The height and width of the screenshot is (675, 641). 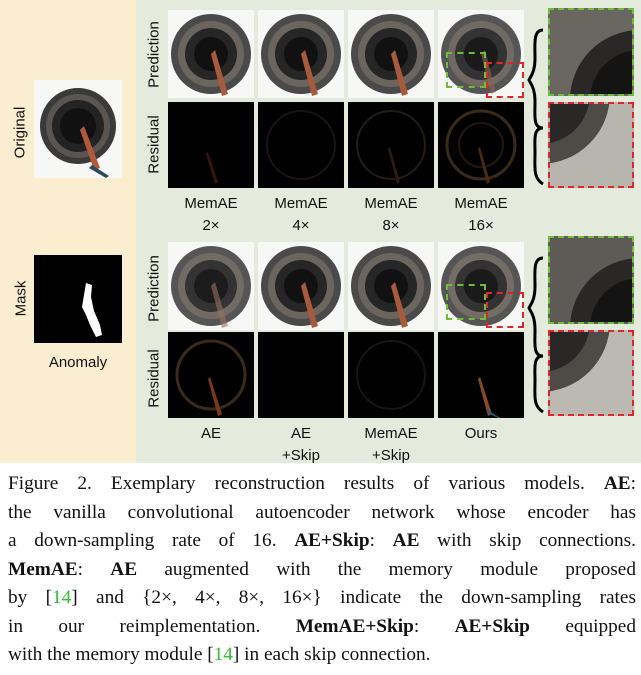 What do you see at coordinates (301, 375) in the screenshot?
I see `bottom-residual-ae-skip` at bounding box center [301, 375].